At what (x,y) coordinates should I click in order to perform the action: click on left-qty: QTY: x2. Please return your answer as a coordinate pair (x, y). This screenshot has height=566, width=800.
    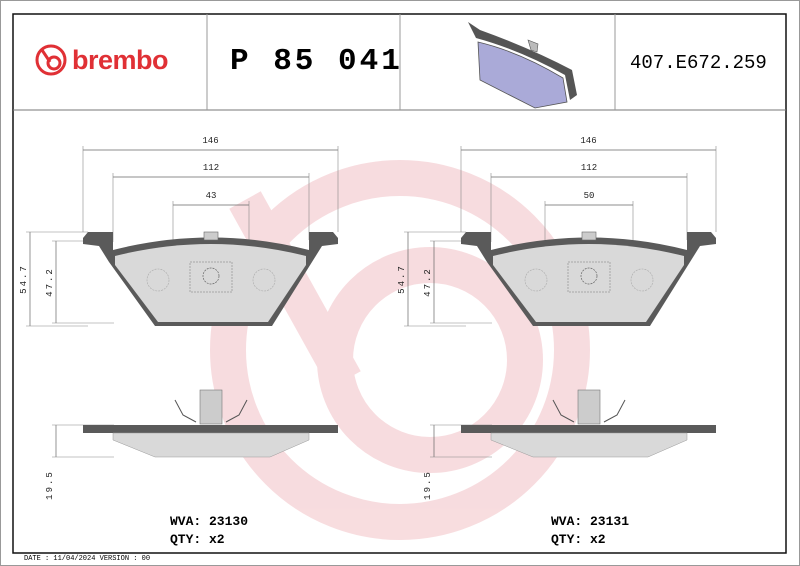
    Looking at the image, I should click on (197, 539).